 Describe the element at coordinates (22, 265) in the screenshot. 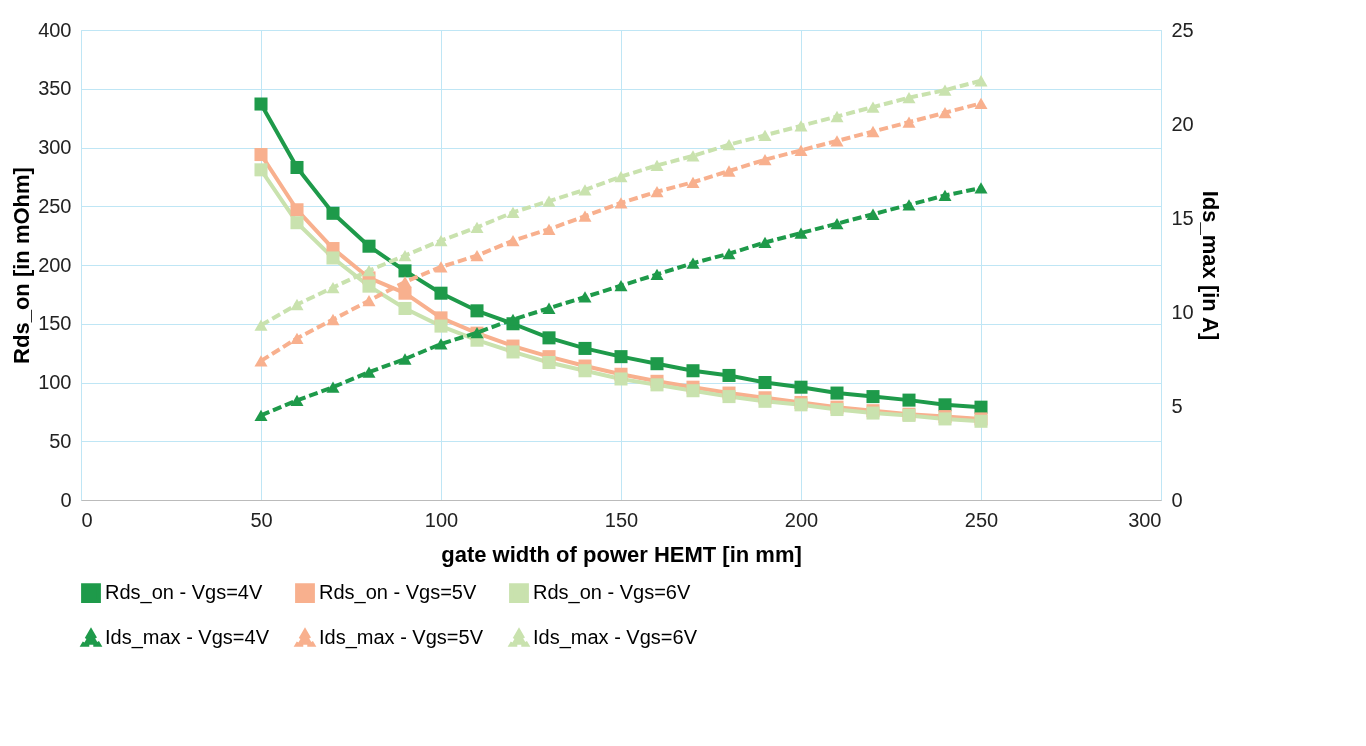

I see `y-axis-title: Rds_on [in mOhm]` at that location.